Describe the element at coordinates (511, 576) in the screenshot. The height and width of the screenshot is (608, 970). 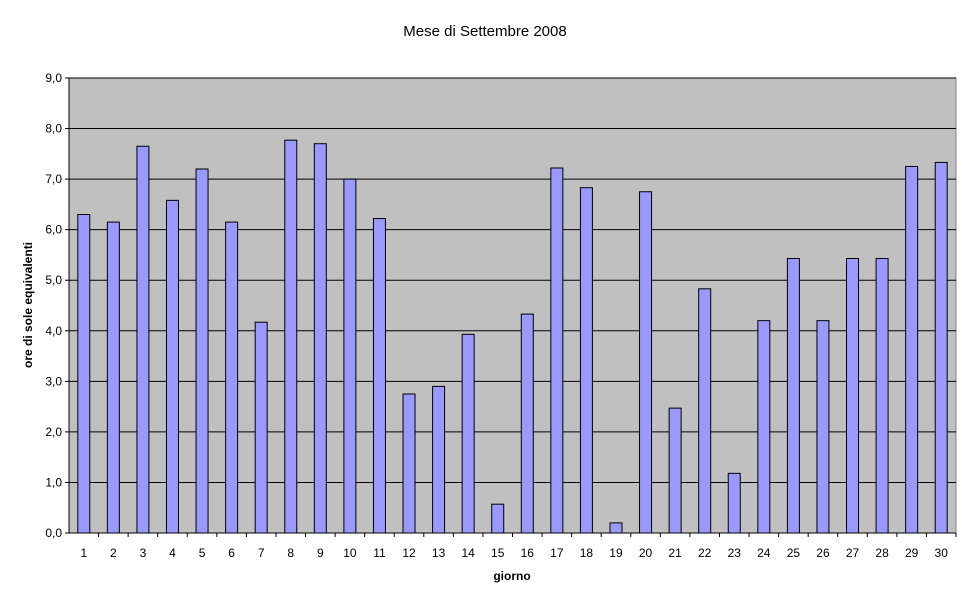
I see `x-axis-title: giorno` at that location.